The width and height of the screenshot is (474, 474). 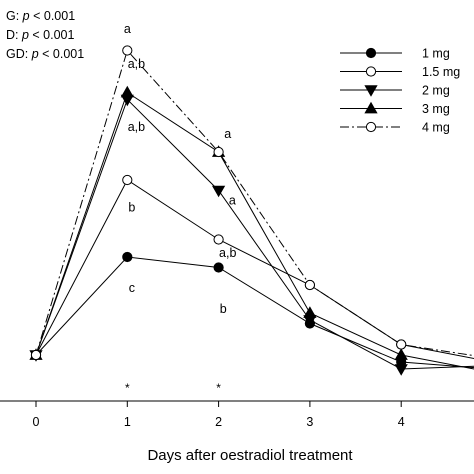 What do you see at coordinates (19, 54) in the screenshot?
I see `stat-prefix: GD:` at bounding box center [19, 54].